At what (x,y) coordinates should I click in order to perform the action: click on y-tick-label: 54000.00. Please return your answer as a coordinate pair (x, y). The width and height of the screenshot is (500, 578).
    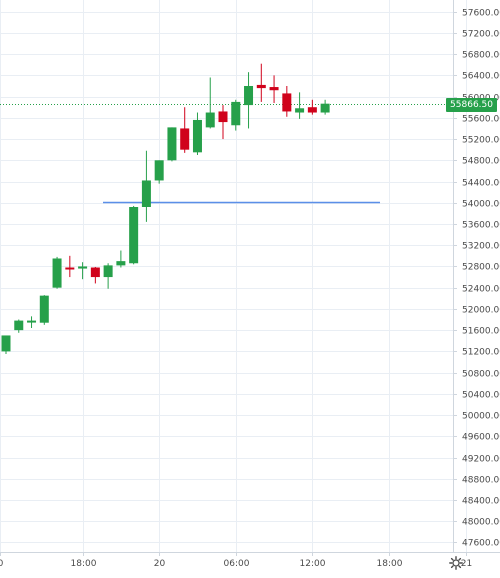
    Looking at the image, I should click on (481, 205).